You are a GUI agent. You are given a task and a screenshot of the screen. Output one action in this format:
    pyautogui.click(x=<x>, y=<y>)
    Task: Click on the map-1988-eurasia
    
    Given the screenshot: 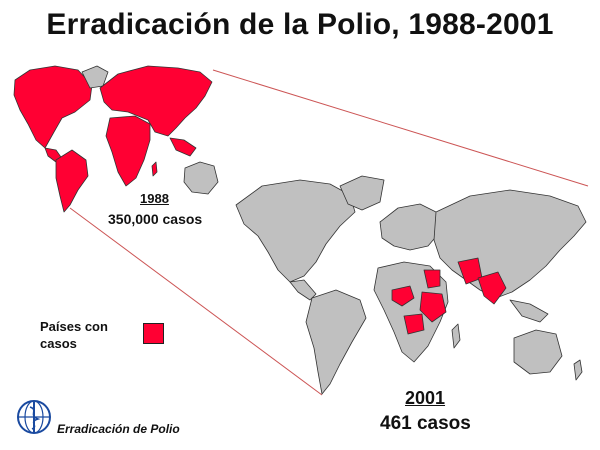 What is the action you would take?
    pyautogui.click(x=156, y=101)
    